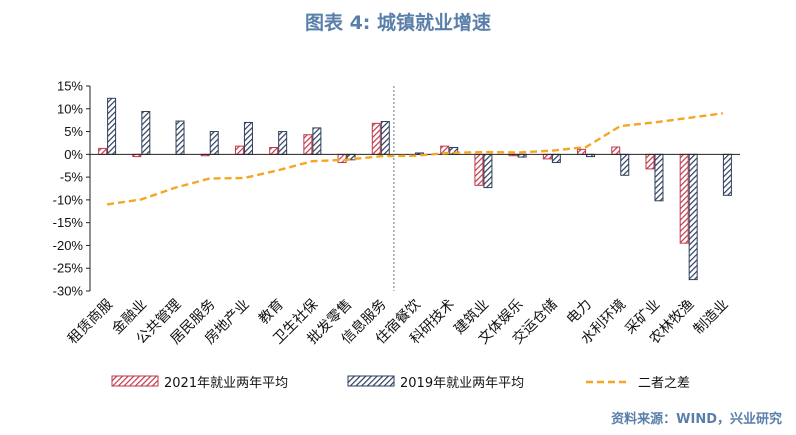 This screenshot has height=435, width=796. Describe the element at coordinates (70, 86) in the screenshot. I see `y-tick-label: 15%` at that location.